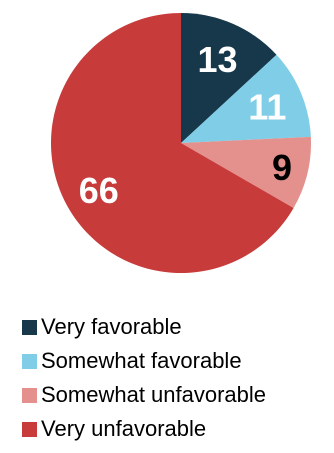 The width and height of the screenshot is (334, 453). I want to click on pie-slice-somewhat-unfavorable, so click(246, 172).